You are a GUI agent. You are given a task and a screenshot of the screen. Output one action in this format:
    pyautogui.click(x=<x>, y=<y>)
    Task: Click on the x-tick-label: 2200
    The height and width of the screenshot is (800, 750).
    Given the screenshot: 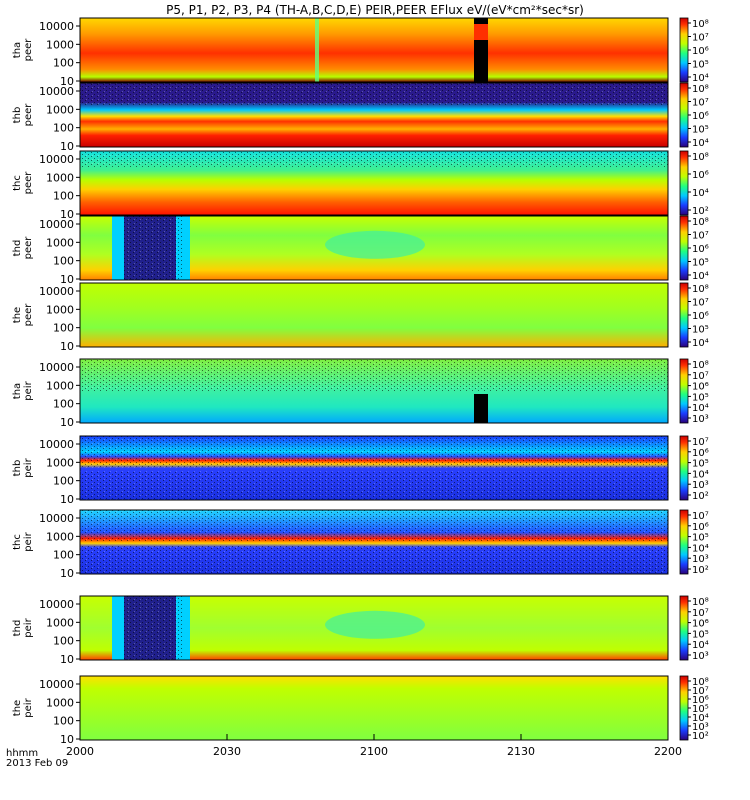 What is the action you would take?
    pyautogui.click(x=668, y=751)
    